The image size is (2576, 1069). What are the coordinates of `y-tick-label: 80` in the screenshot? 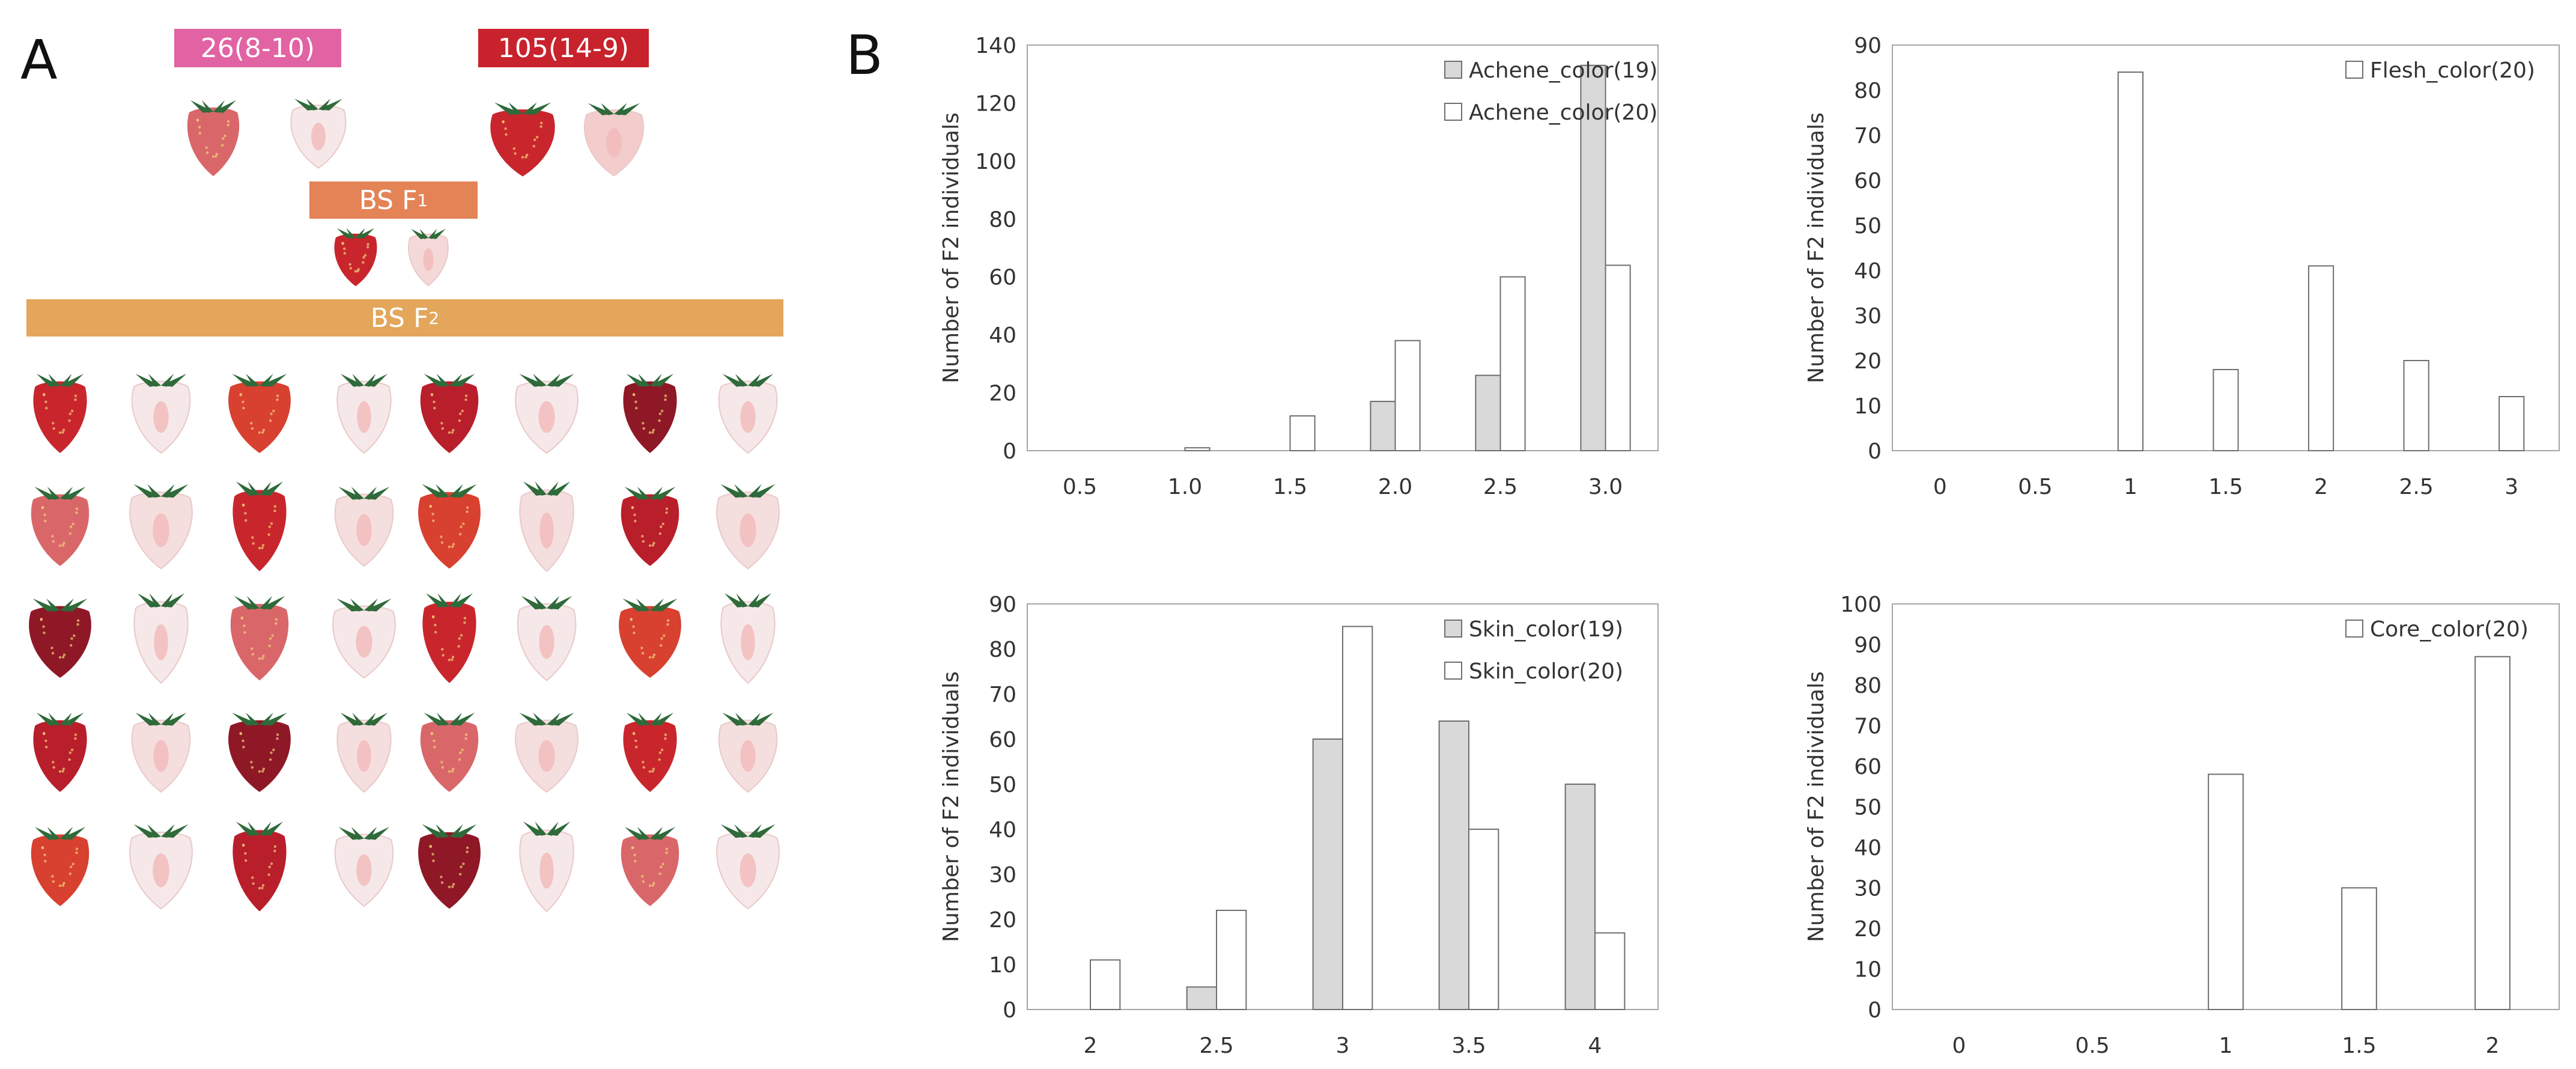 It's located at (1002, 220).